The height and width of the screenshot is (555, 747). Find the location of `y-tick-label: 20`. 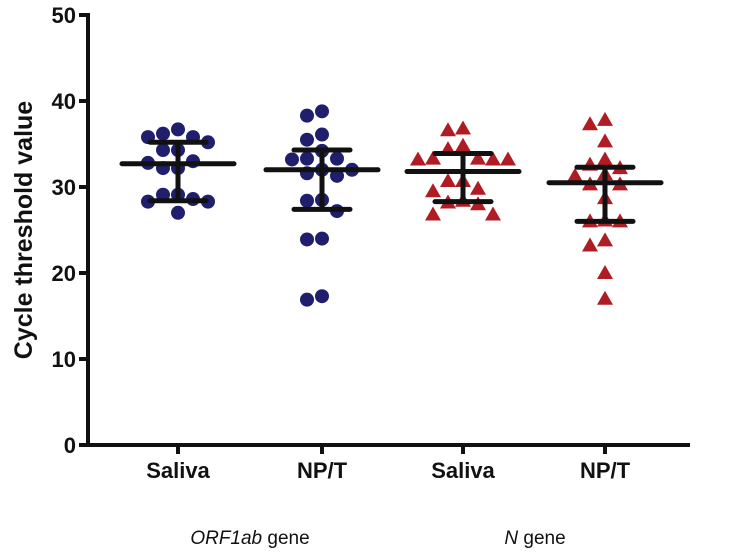

y-tick-label: 20 is located at coordinates (64, 273).